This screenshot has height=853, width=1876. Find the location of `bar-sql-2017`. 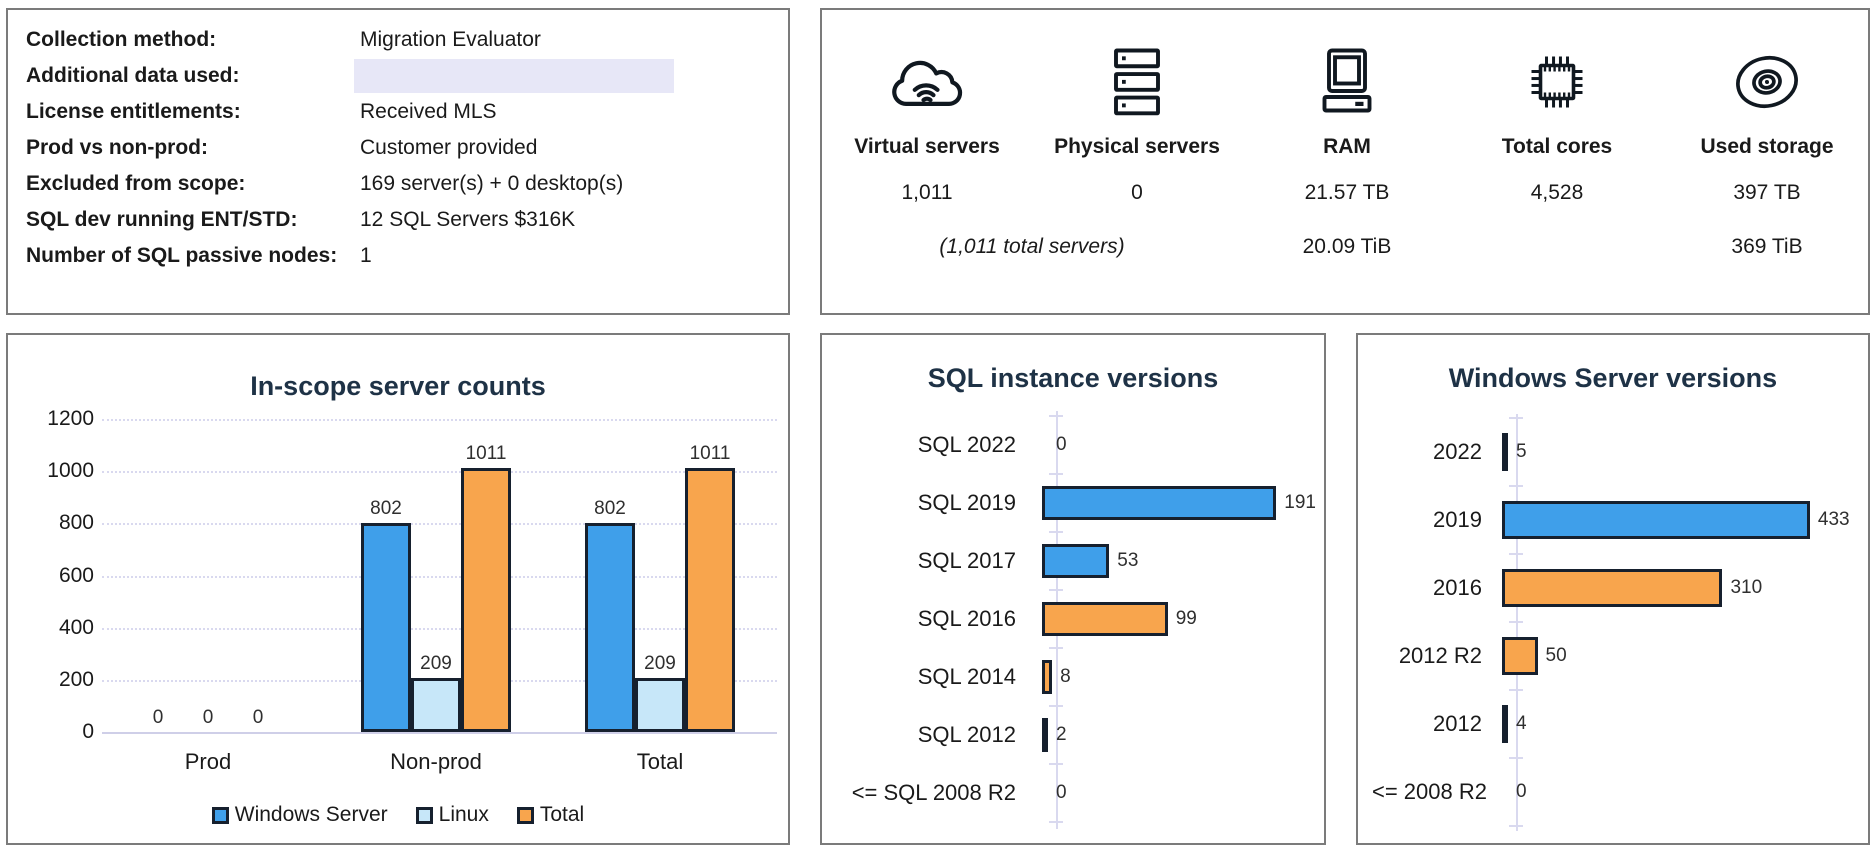

bar-sql-2017 is located at coordinates (1076, 561).